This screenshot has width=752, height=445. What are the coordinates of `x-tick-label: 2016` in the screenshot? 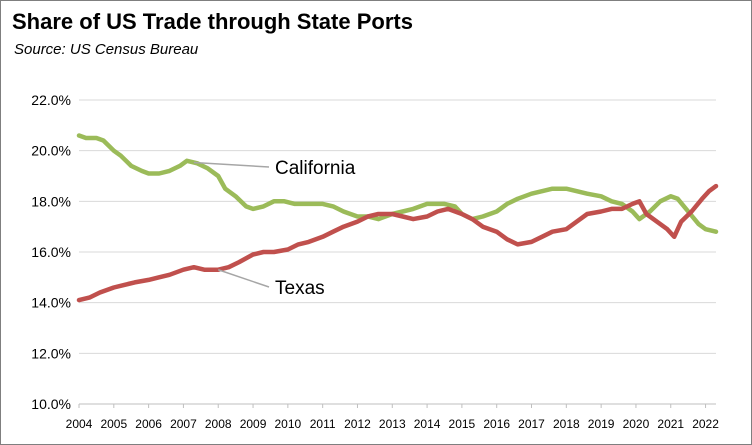 It's located at (496, 424).